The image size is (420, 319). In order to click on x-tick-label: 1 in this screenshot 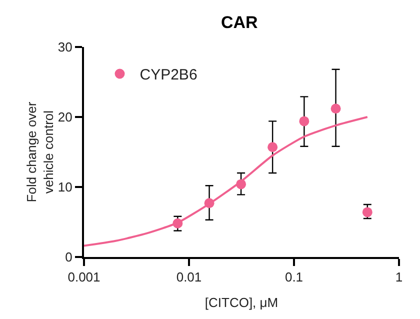, I will do `click(399, 277)`.